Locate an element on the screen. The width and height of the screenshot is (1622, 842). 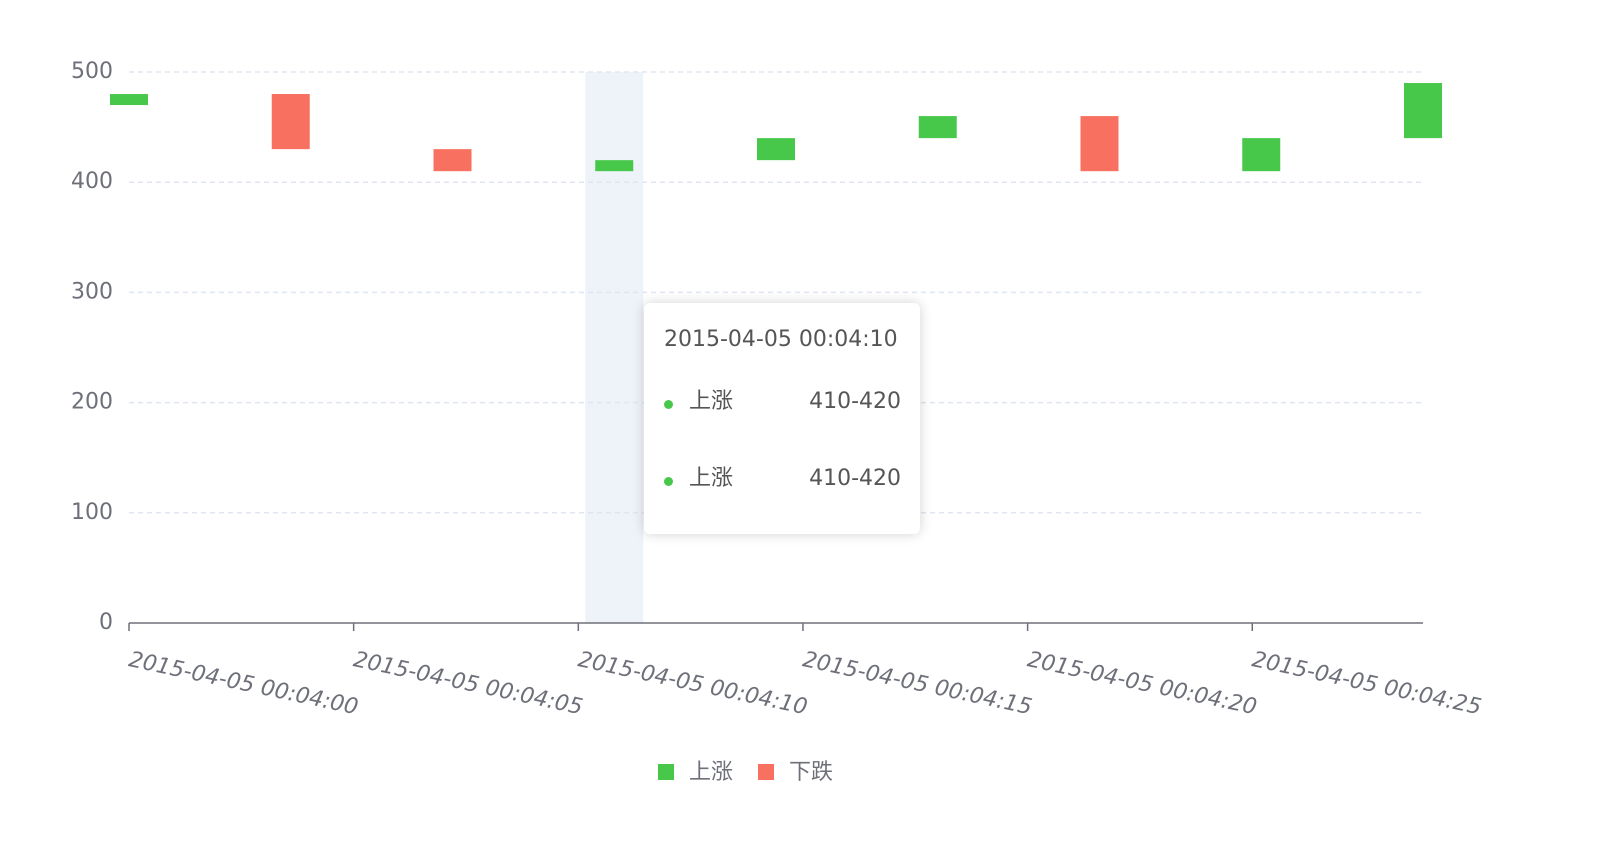
tooltip-title: 2015-04-05 00:04:10 is located at coordinates (781, 339).